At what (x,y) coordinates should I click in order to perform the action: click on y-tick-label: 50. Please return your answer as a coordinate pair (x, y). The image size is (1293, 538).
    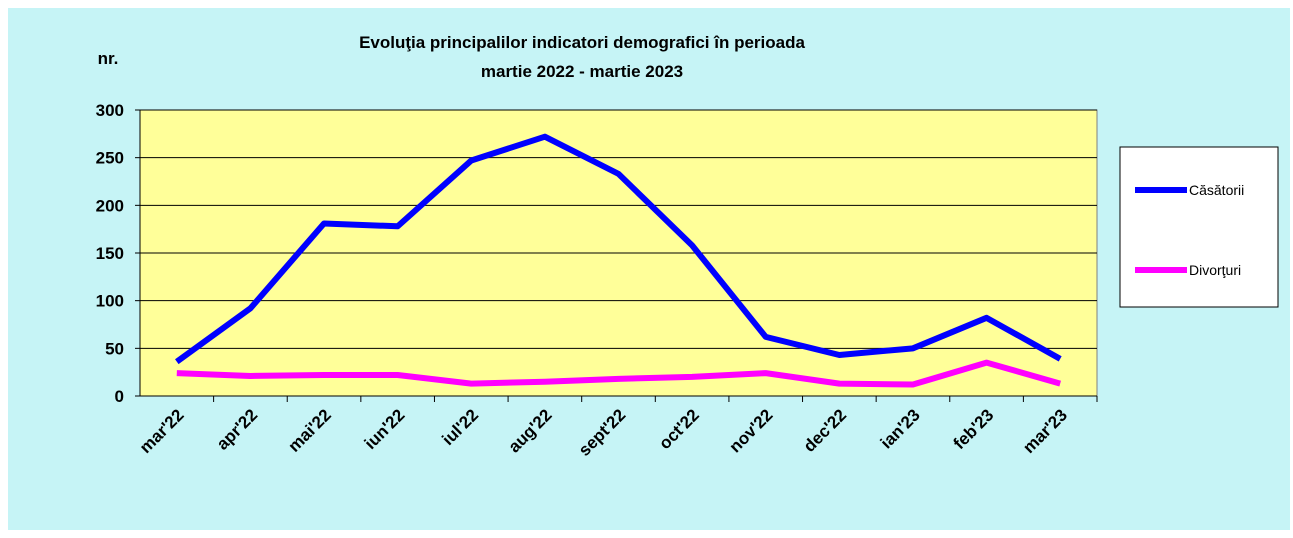
    Looking at the image, I should click on (114, 348).